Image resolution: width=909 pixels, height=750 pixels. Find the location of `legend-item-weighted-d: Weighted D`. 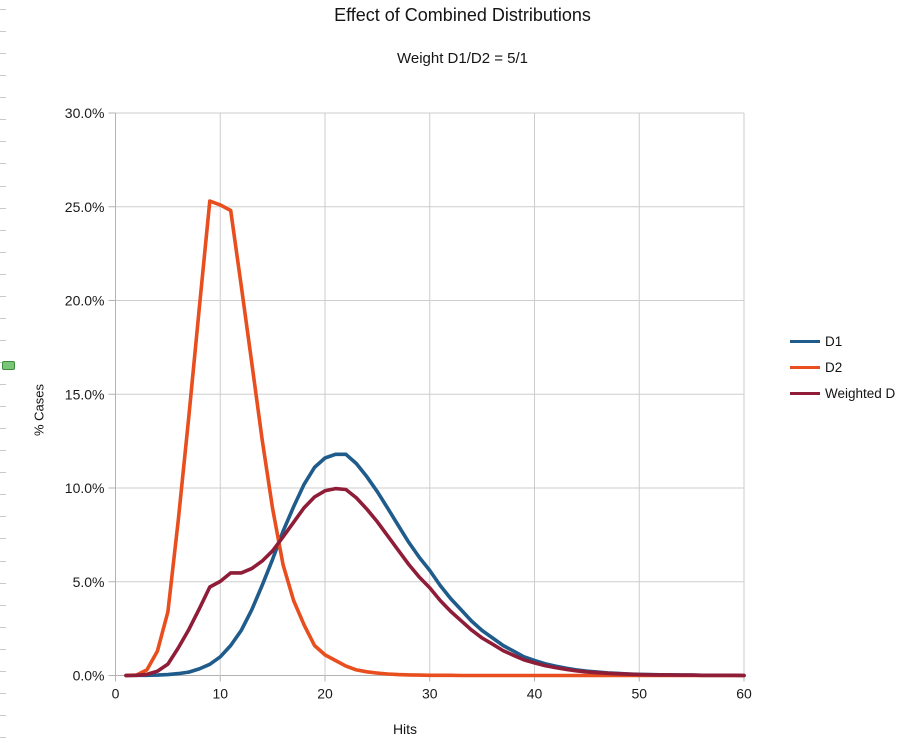

legend-item-weighted-d: Weighted D is located at coordinates (849, 393).